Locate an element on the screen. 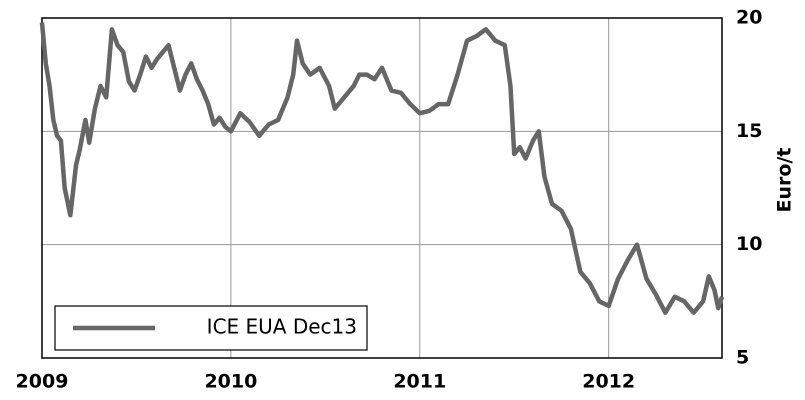 This screenshot has height=400, width=805. y-tick-label: 5 is located at coordinates (742, 358).